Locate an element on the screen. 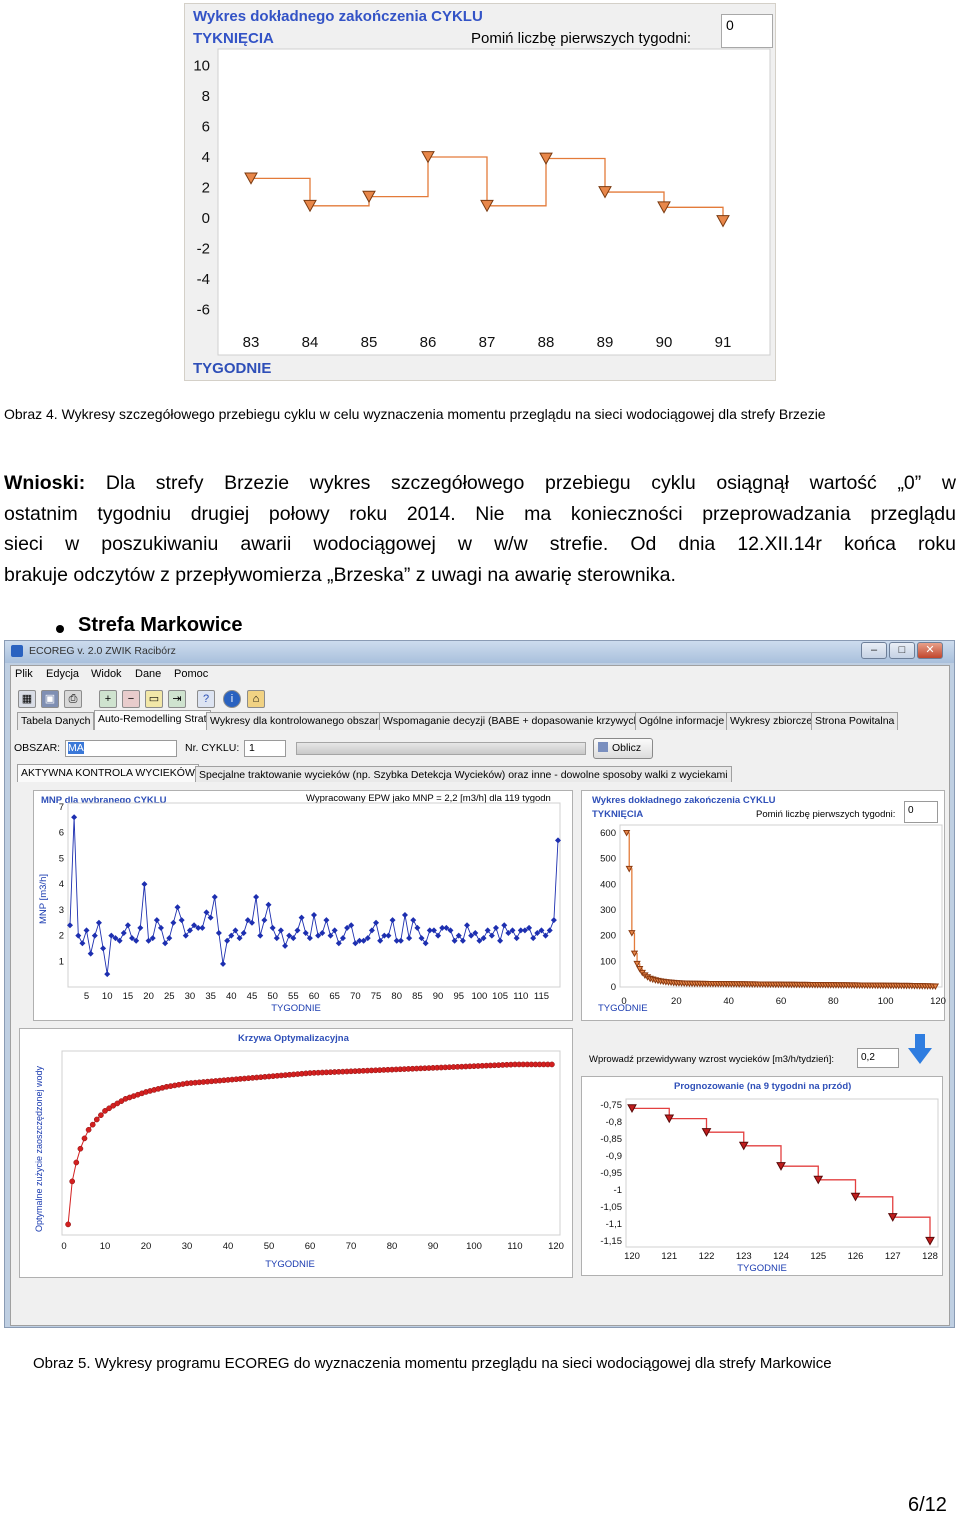 This screenshot has width=960, height=1524. subtab-aktywna-kontrola: AKTYWNA KONTROLA WYCIEKÓW is located at coordinates (108, 773).